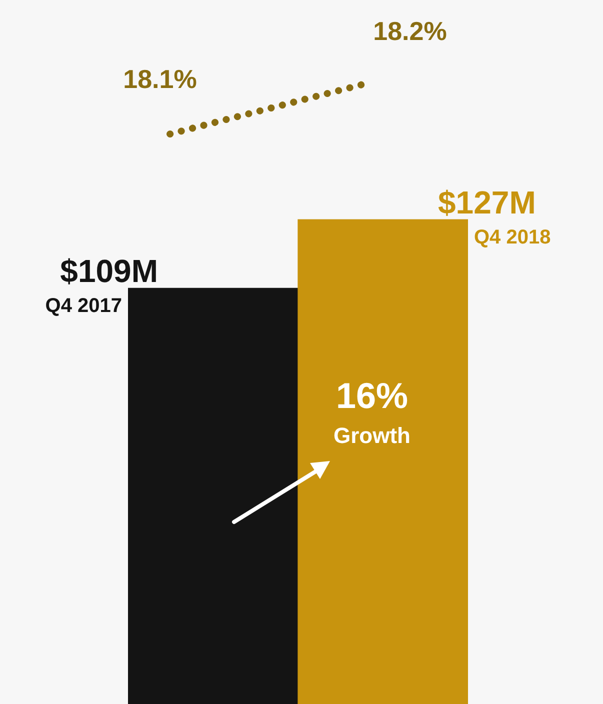  What do you see at coordinates (83, 306) in the screenshot?
I see `text: Q4 2017` at bounding box center [83, 306].